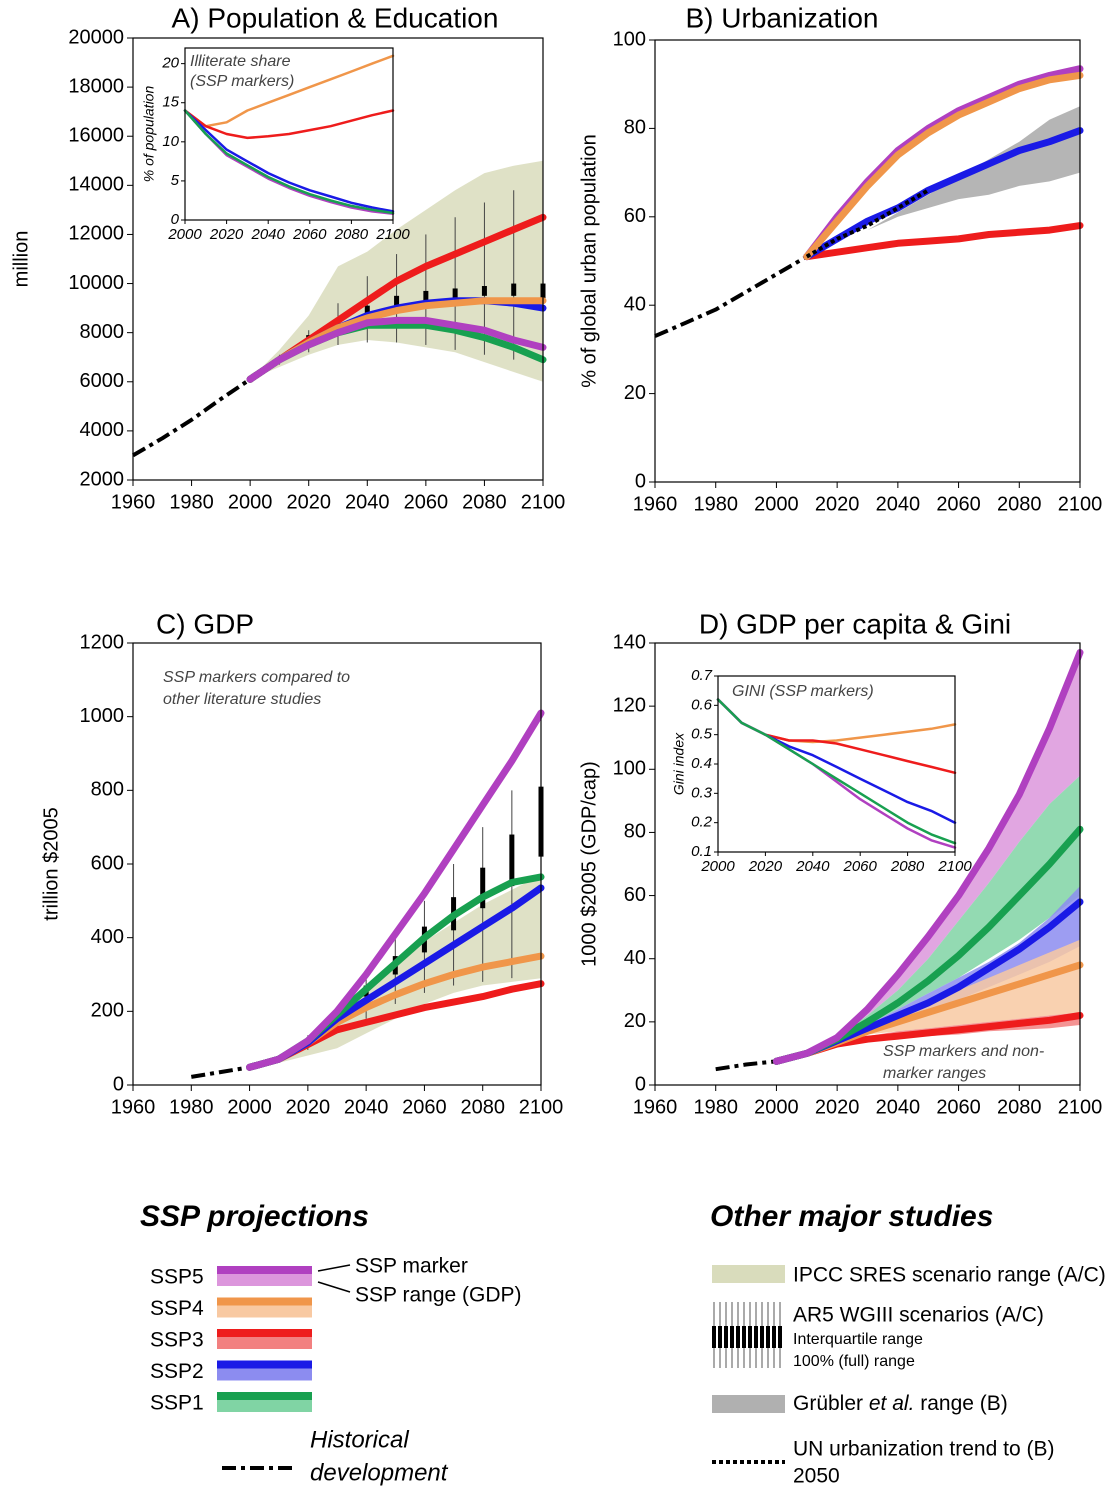 The width and height of the screenshot is (1110, 1488). I want to click on y-tick-label: 0.2, so click(702, 822).